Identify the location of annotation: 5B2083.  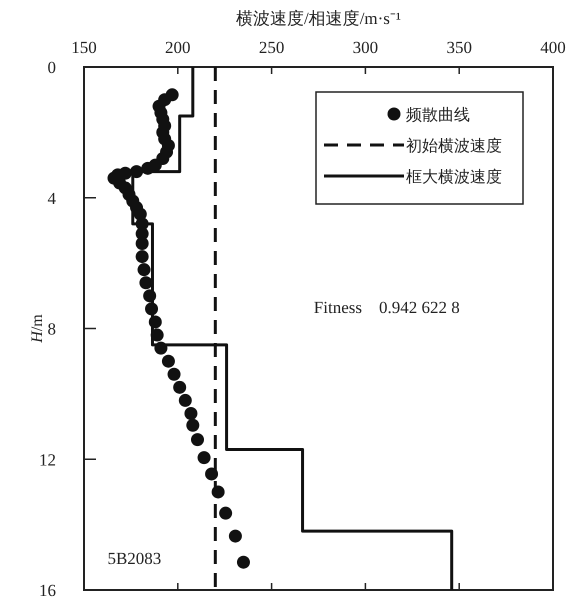
(134, 558).